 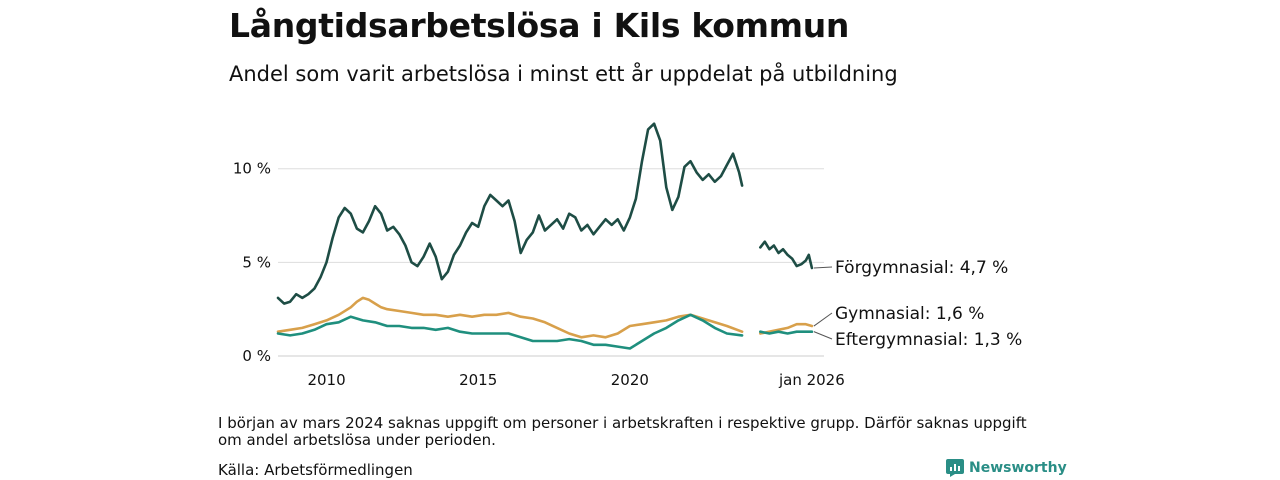 I want to click on brand-logo: Newsworthy, so click(x=1006, y=468).